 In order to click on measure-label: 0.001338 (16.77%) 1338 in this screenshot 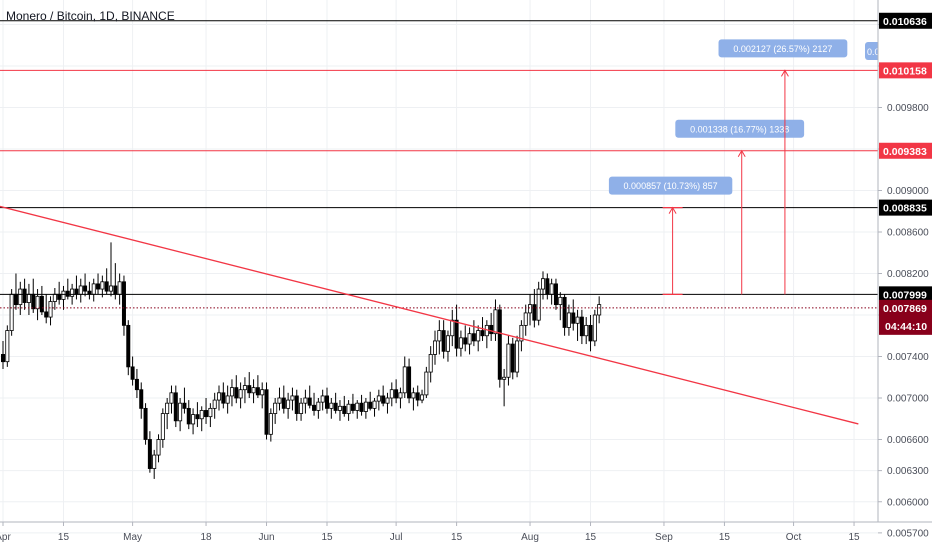, I will do `click(739, 129)`.